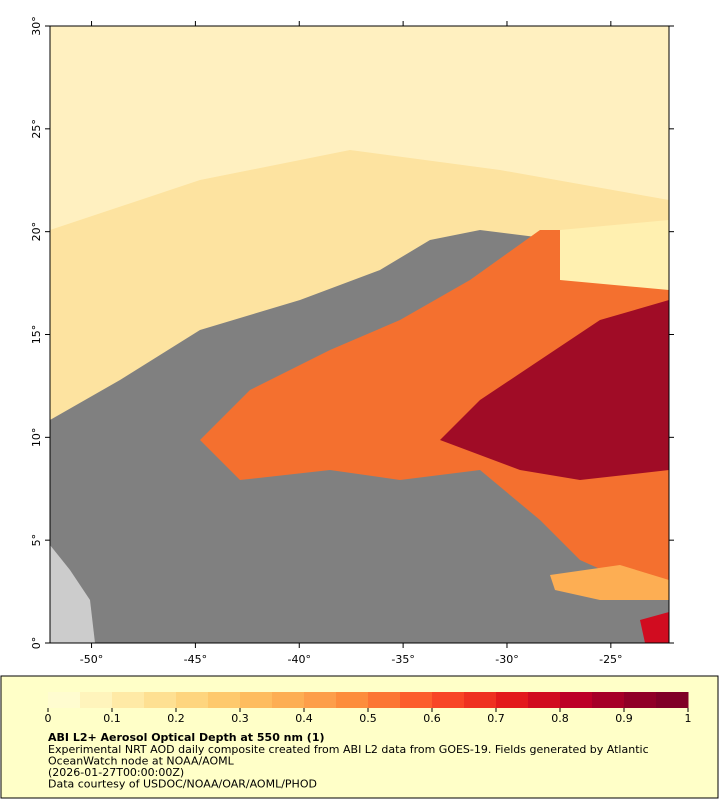  I want to click on colorbar-tick-label: 0.2, so click(176, 718).